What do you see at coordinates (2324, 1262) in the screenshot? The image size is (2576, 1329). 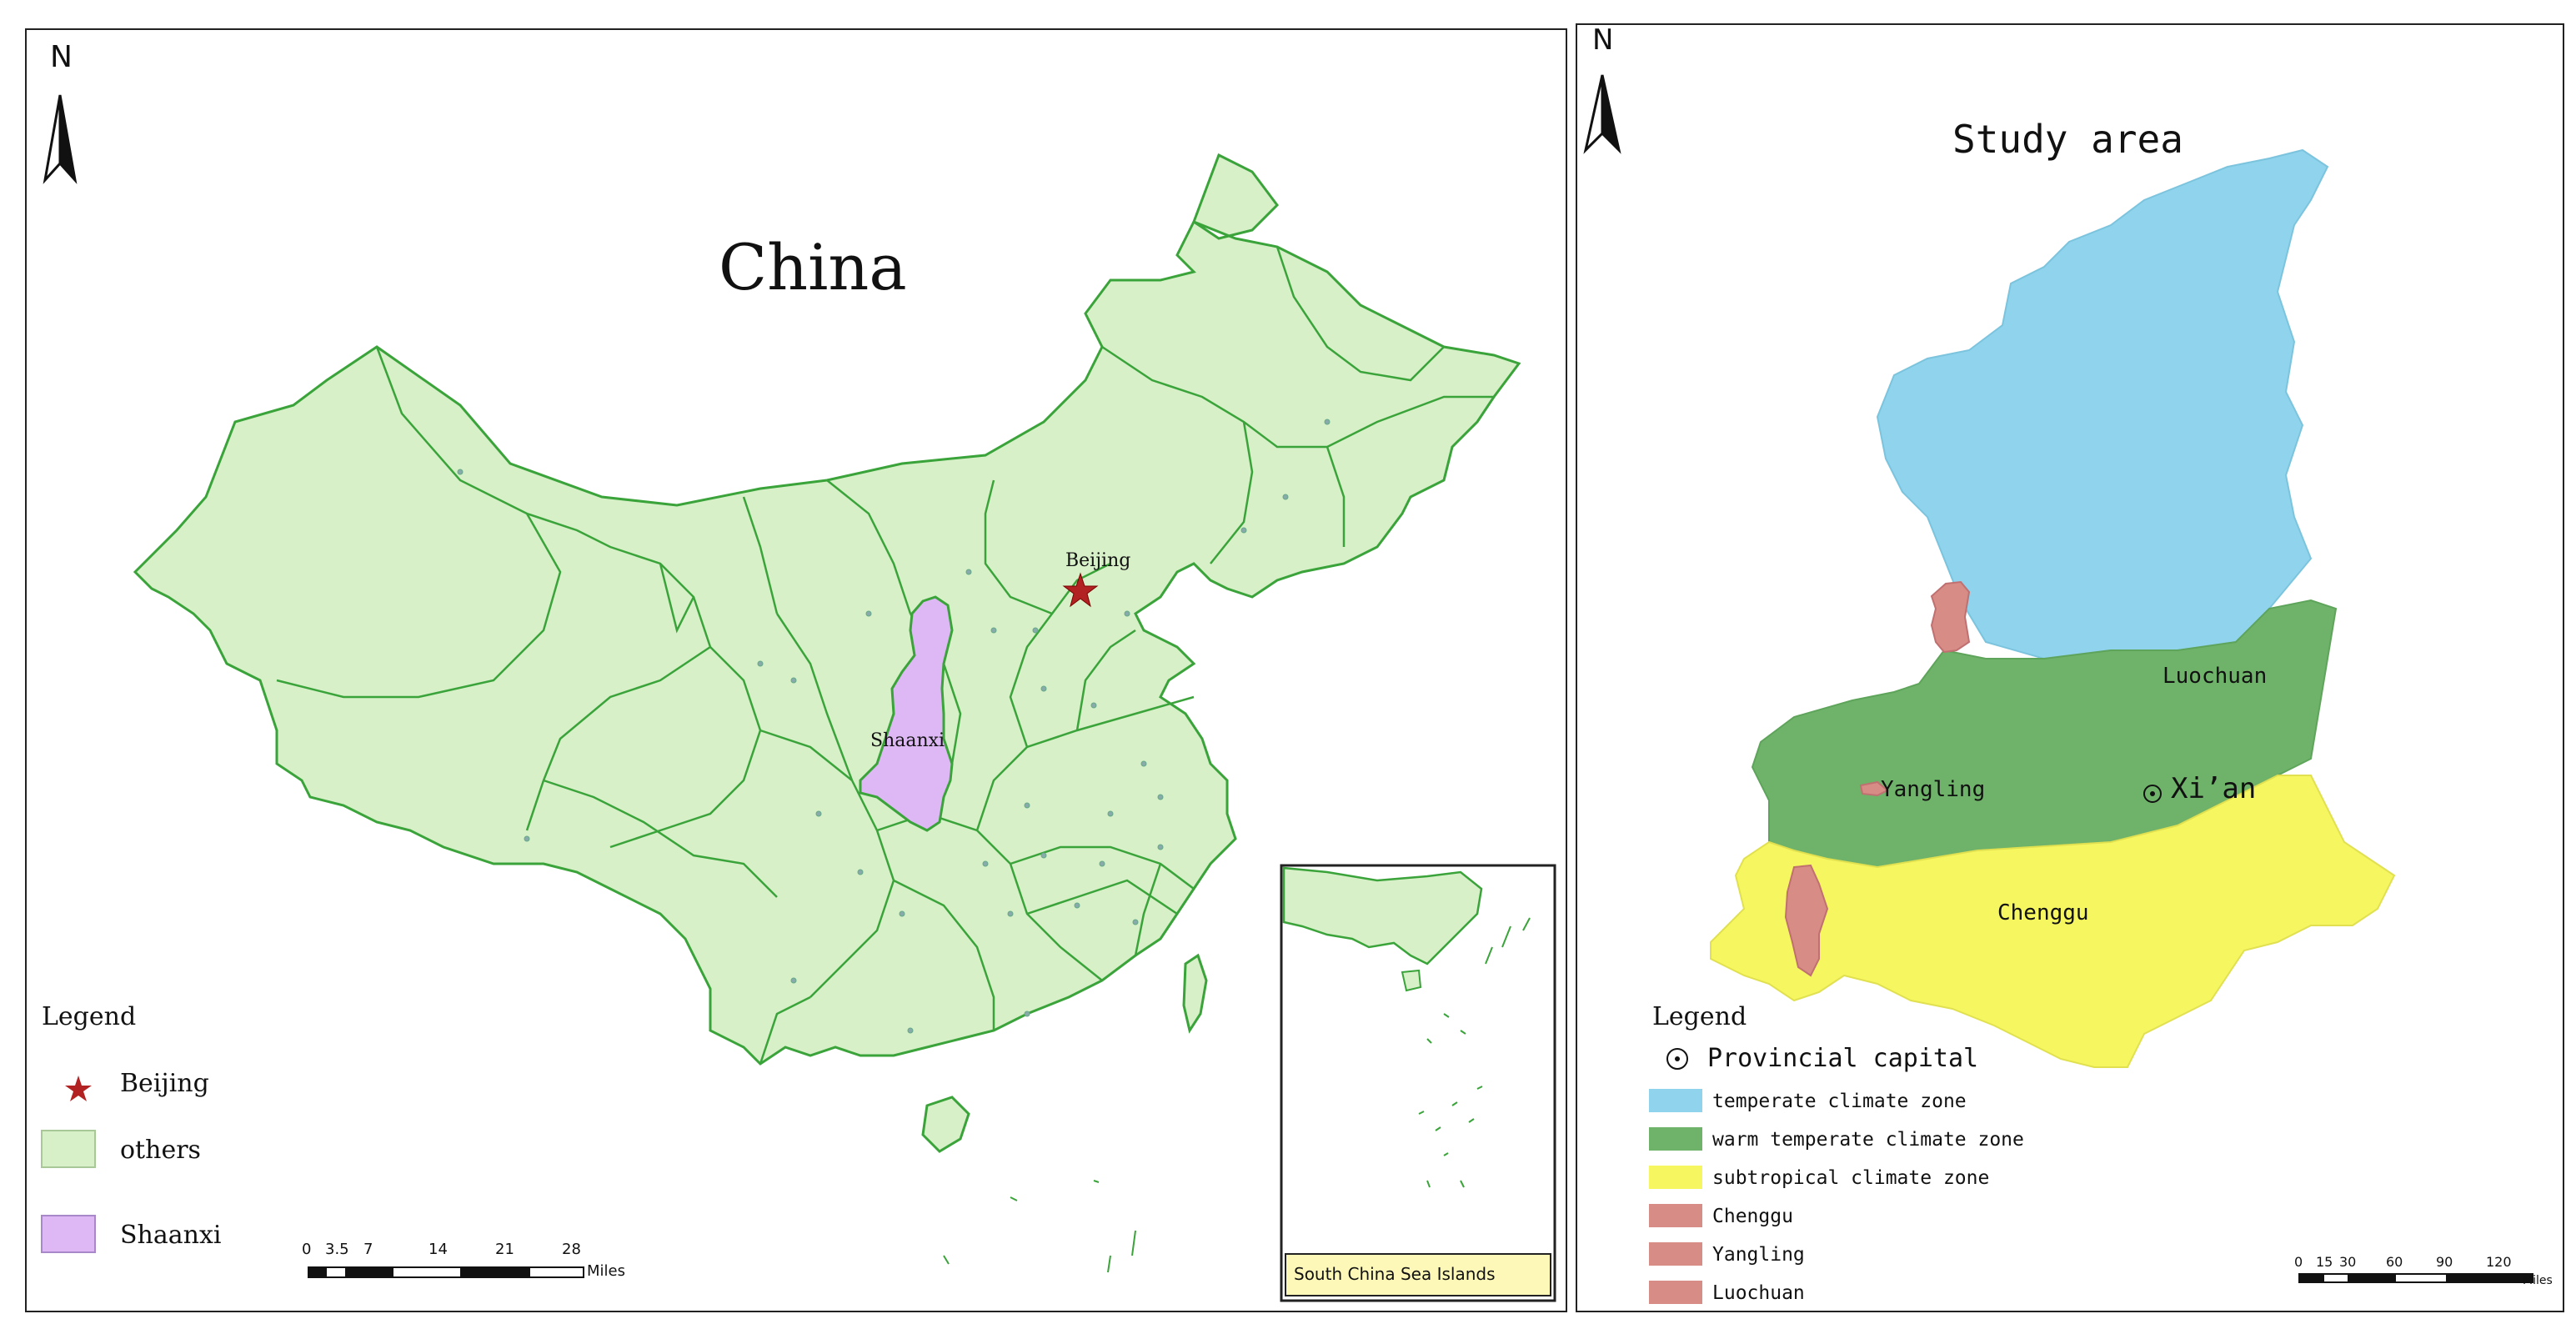 I see `scale-tick-1: 15` at bounding box center [2324, 1262].